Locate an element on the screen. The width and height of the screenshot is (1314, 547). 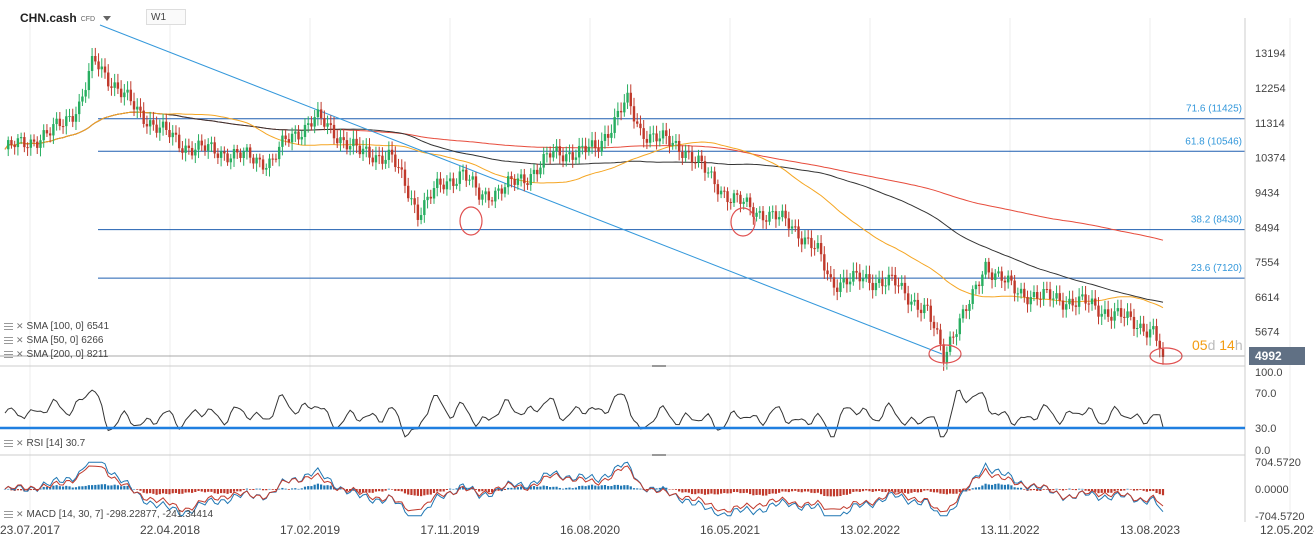
legend-sma200: ✕ SMA [200, 0] 8211 is located at coordinates (56, 354).